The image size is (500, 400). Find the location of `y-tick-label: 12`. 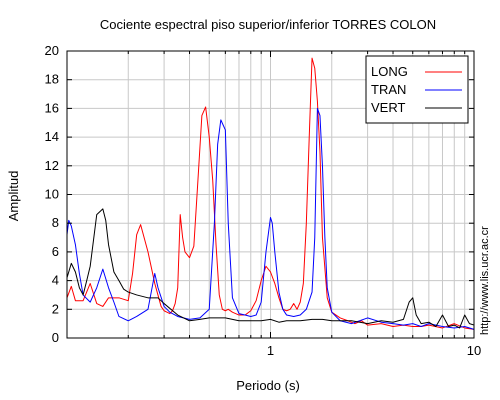

y-tick-label: 12 is located at coordinates (52, 165).